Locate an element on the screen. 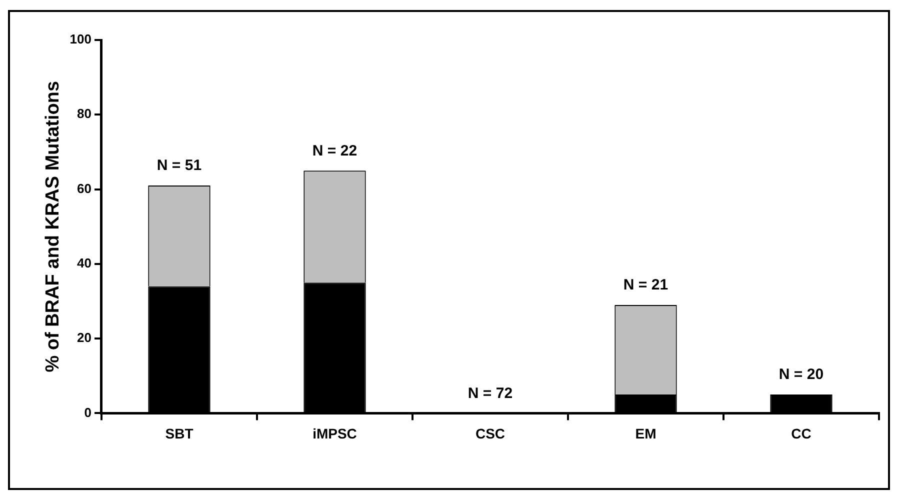  annotation: N = 20 is located at coordinates (801, 375).